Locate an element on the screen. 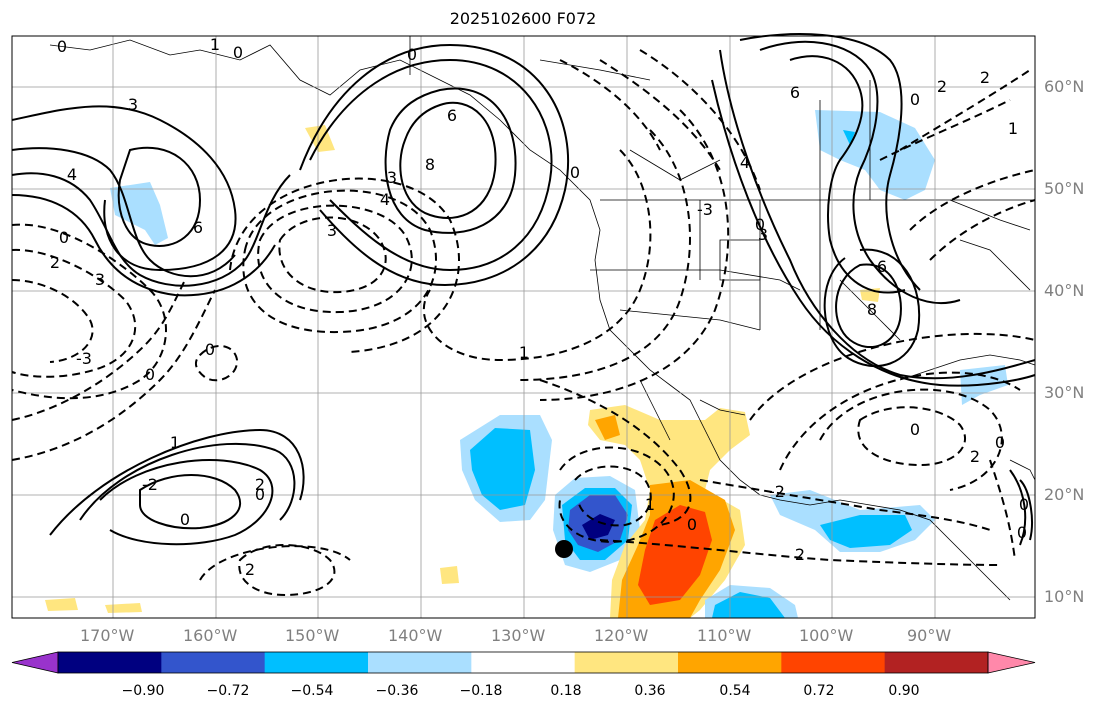  lon-label: 170°W is located at coordinates (107, 635).